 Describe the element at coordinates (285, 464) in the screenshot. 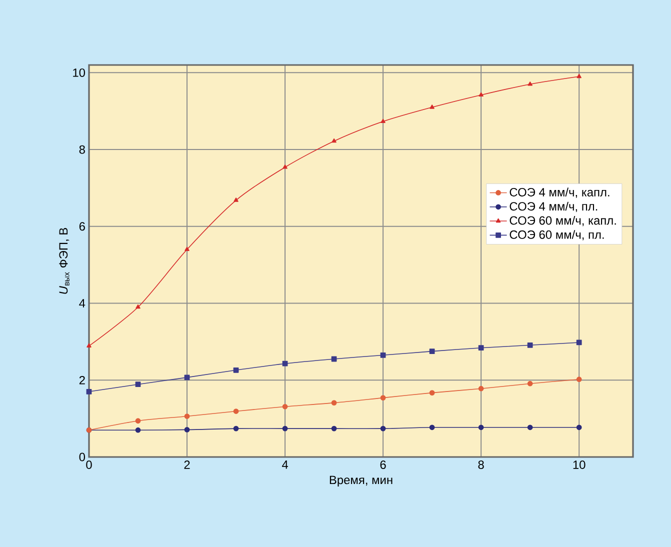

I see `x-tick-label: 4` at that location.